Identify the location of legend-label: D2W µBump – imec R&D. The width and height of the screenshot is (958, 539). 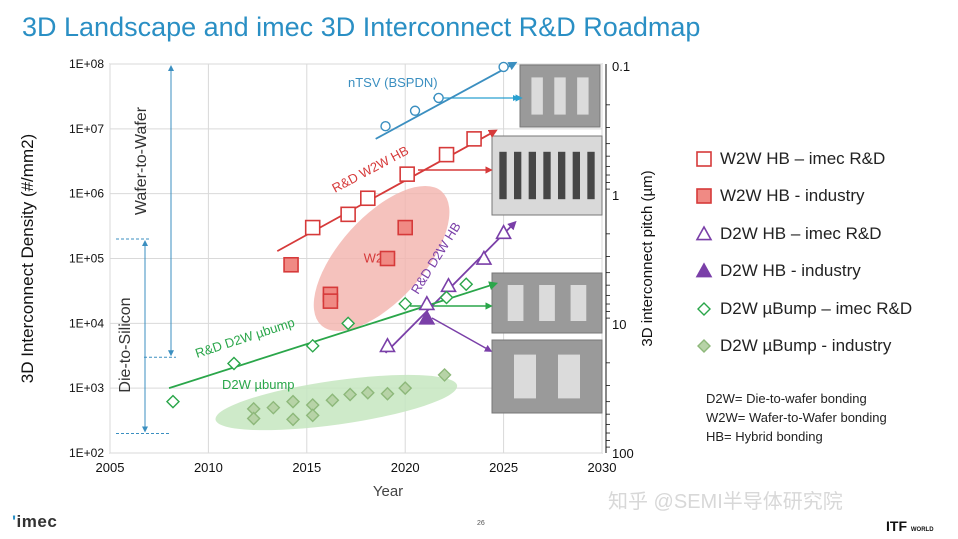
(816, 308).